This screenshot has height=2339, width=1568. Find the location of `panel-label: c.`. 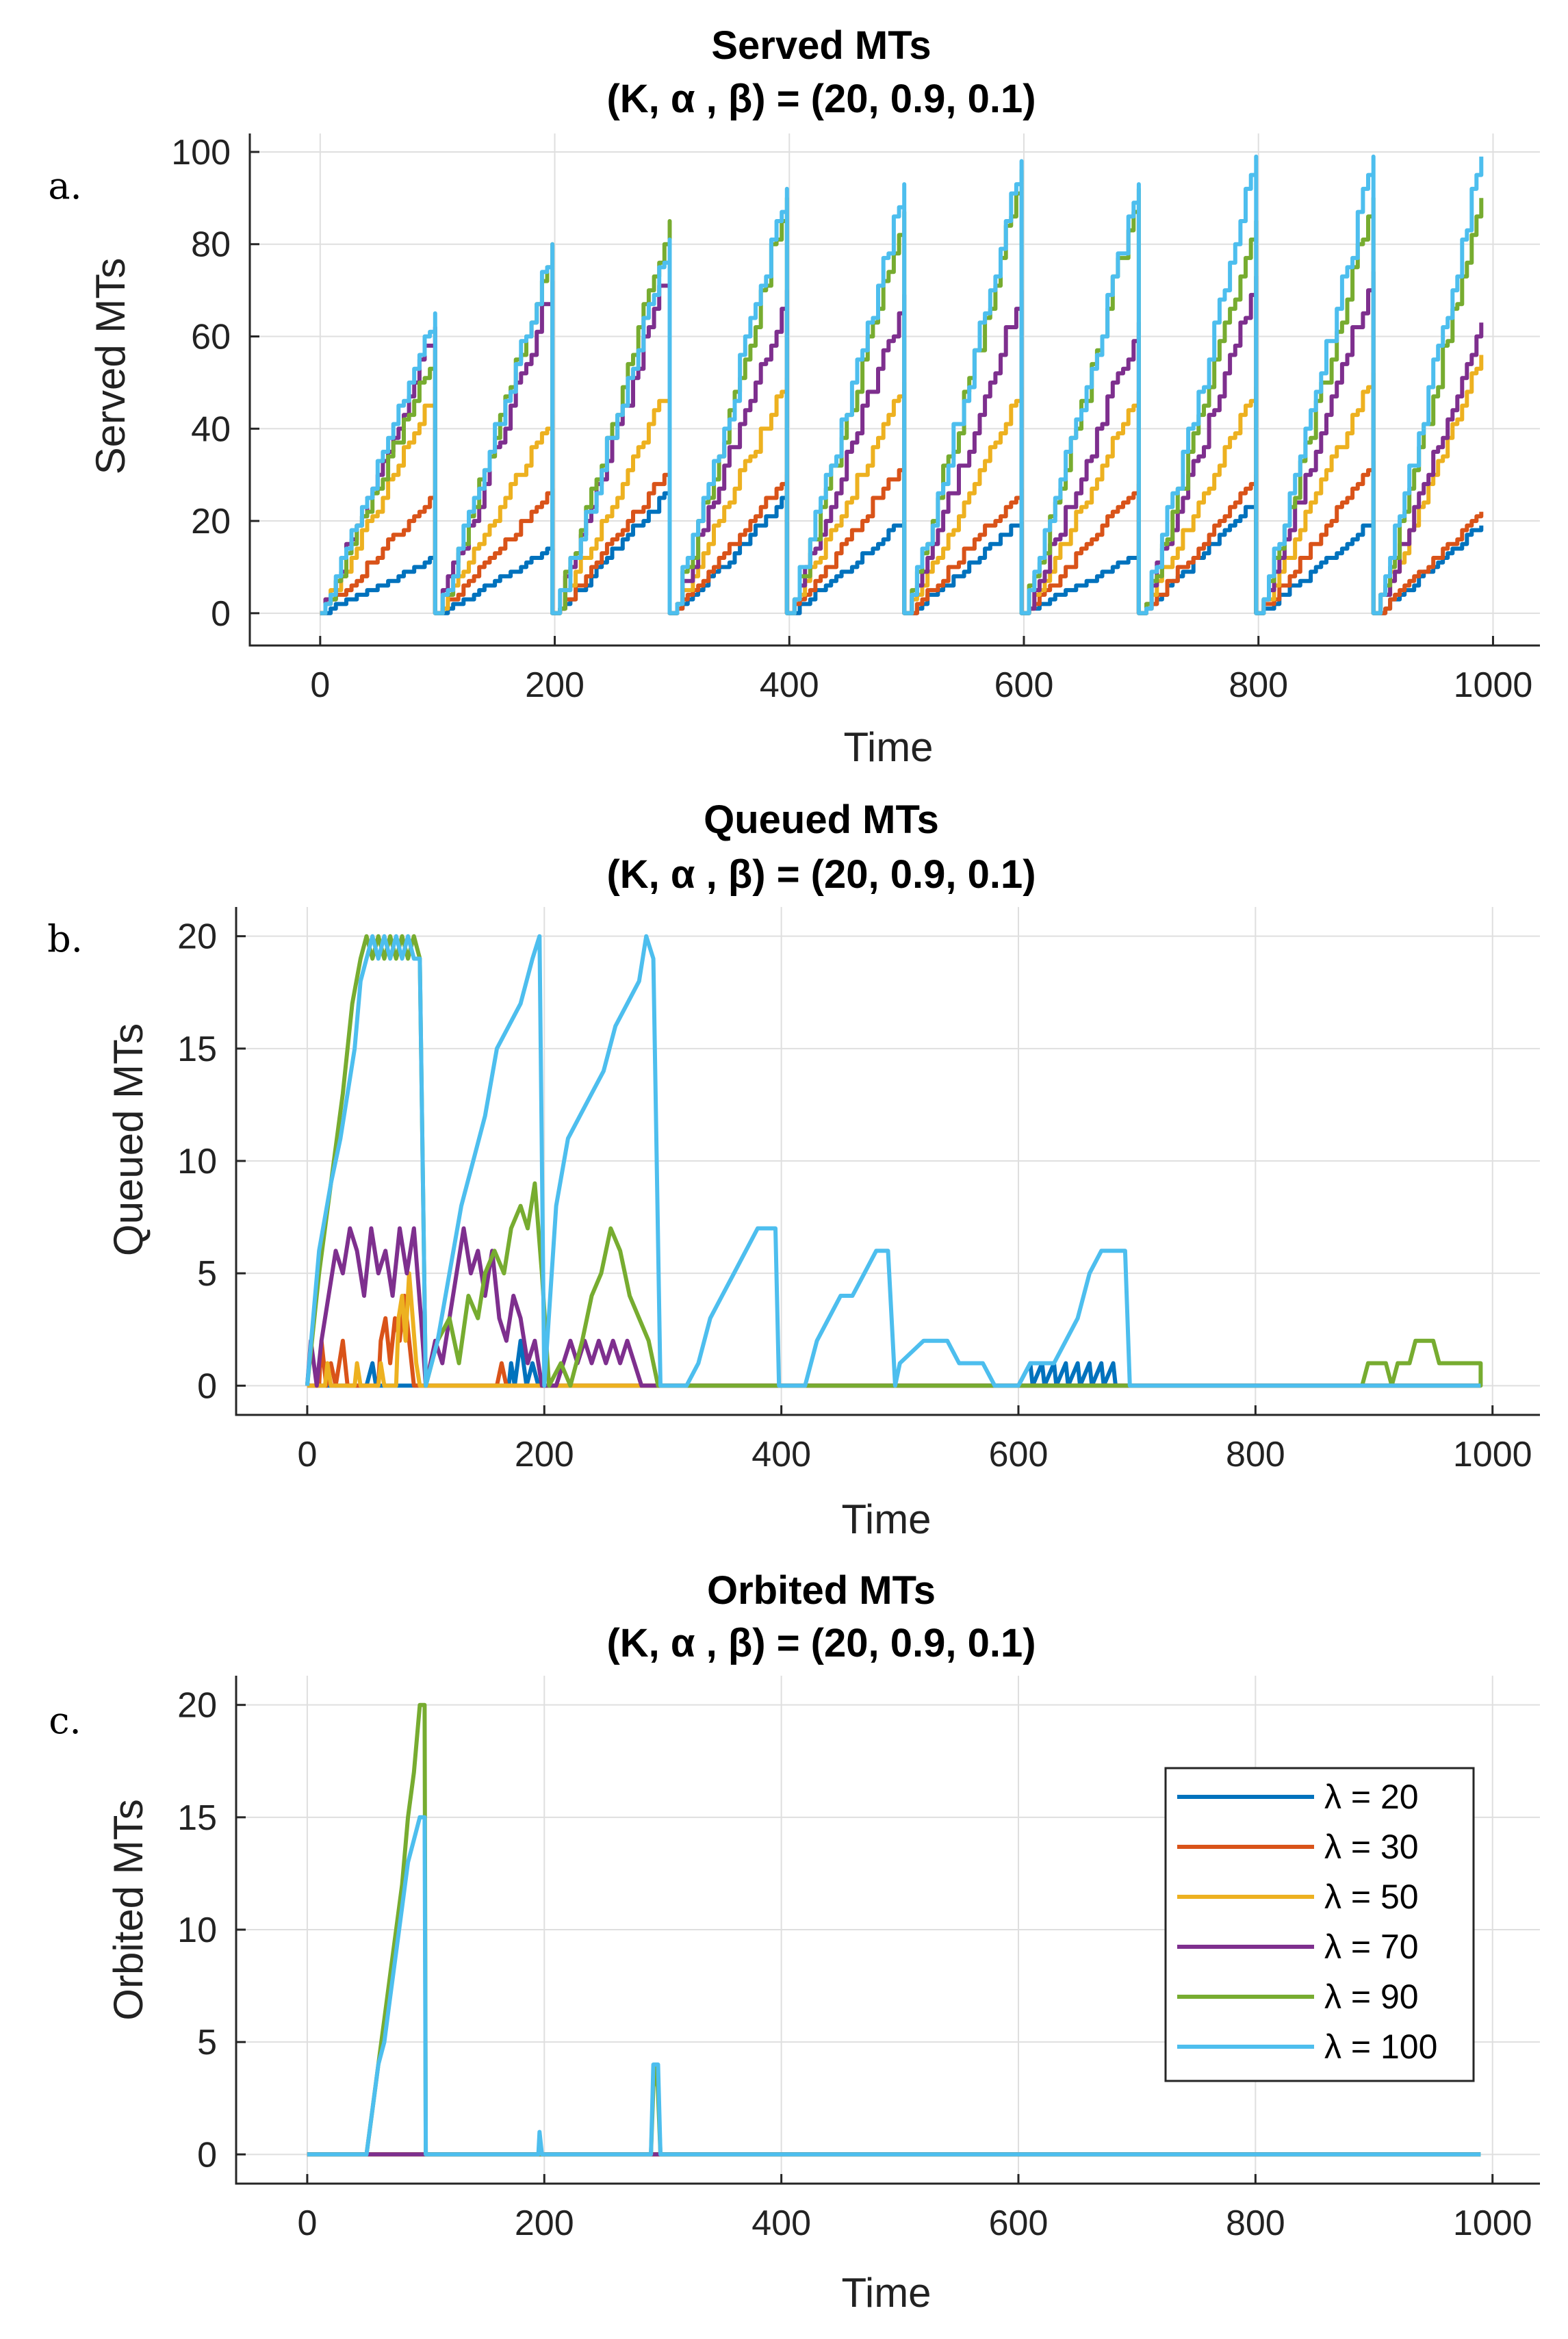

panel-label: c. is located at coordinates (65, 1721).